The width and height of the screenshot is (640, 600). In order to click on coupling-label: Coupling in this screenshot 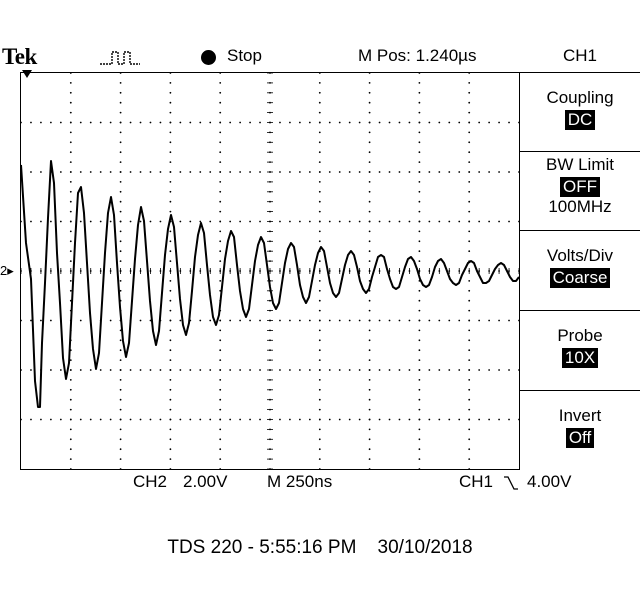, I will do `click(580, 97)`.